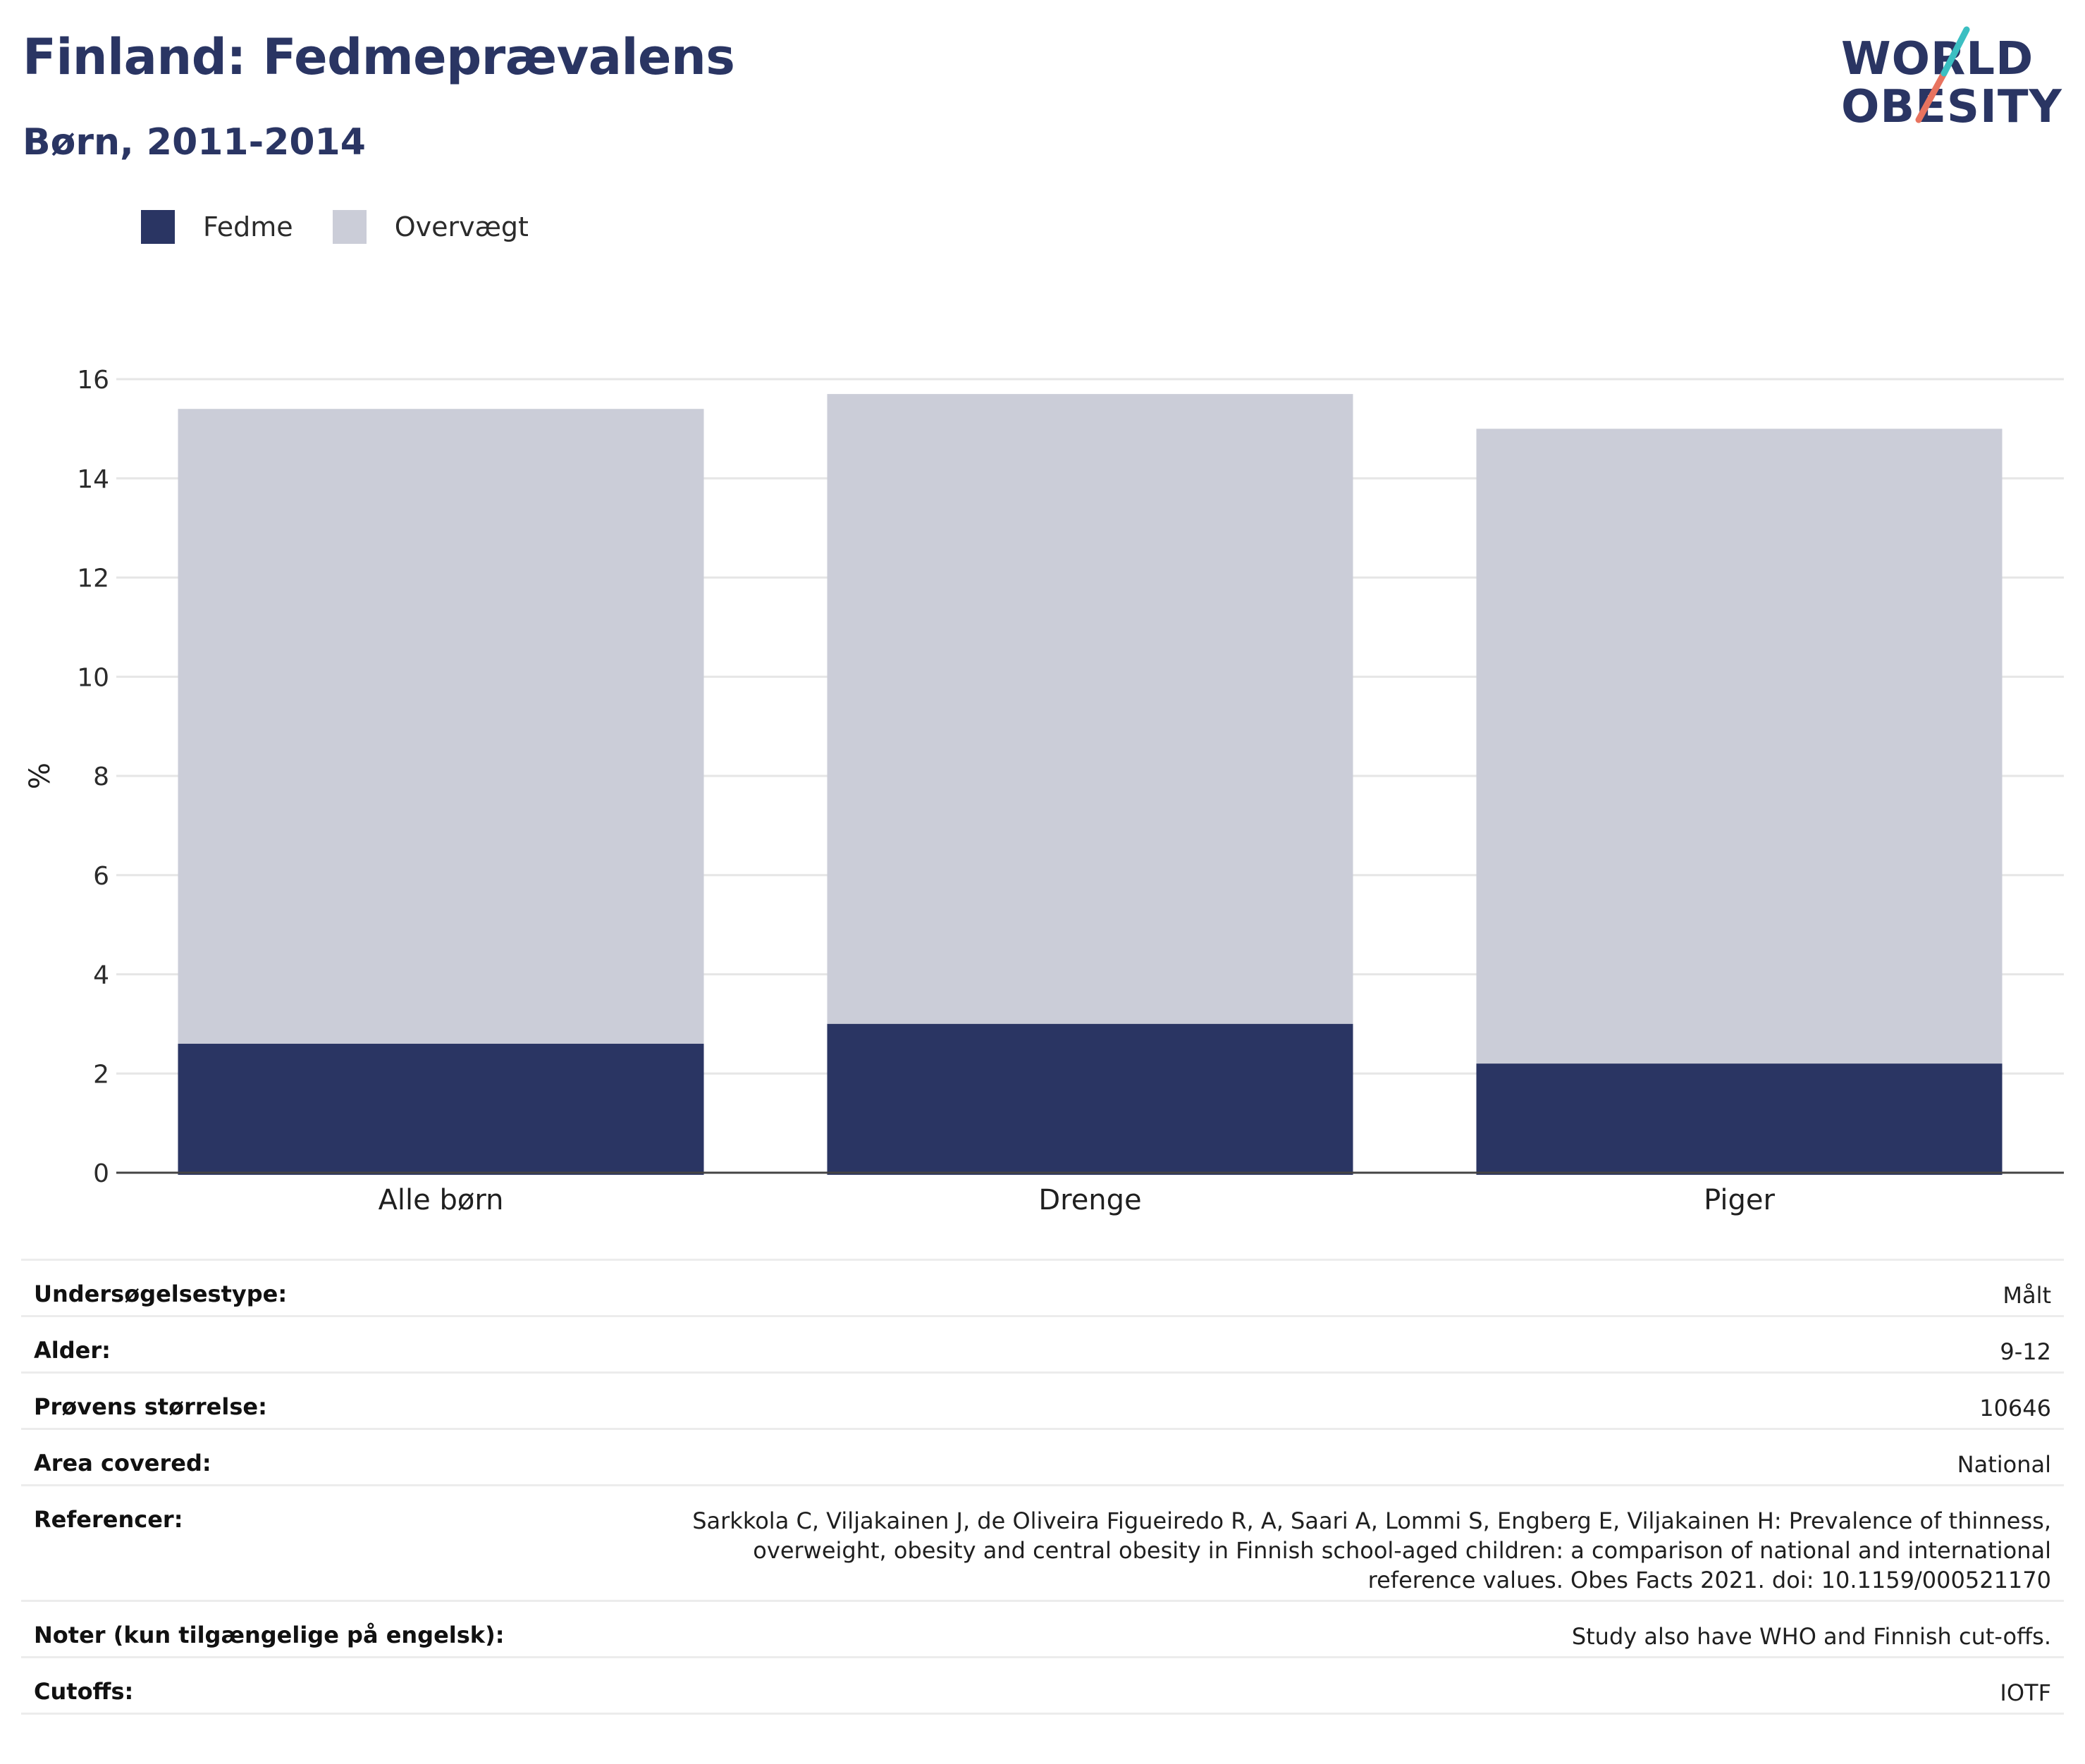 This screenshot has height=1764, width=2085. Describe the element at coordinates (195, 142) in the screenshot. I see `page-subtitle: Børn, 2011-2014` at that location.